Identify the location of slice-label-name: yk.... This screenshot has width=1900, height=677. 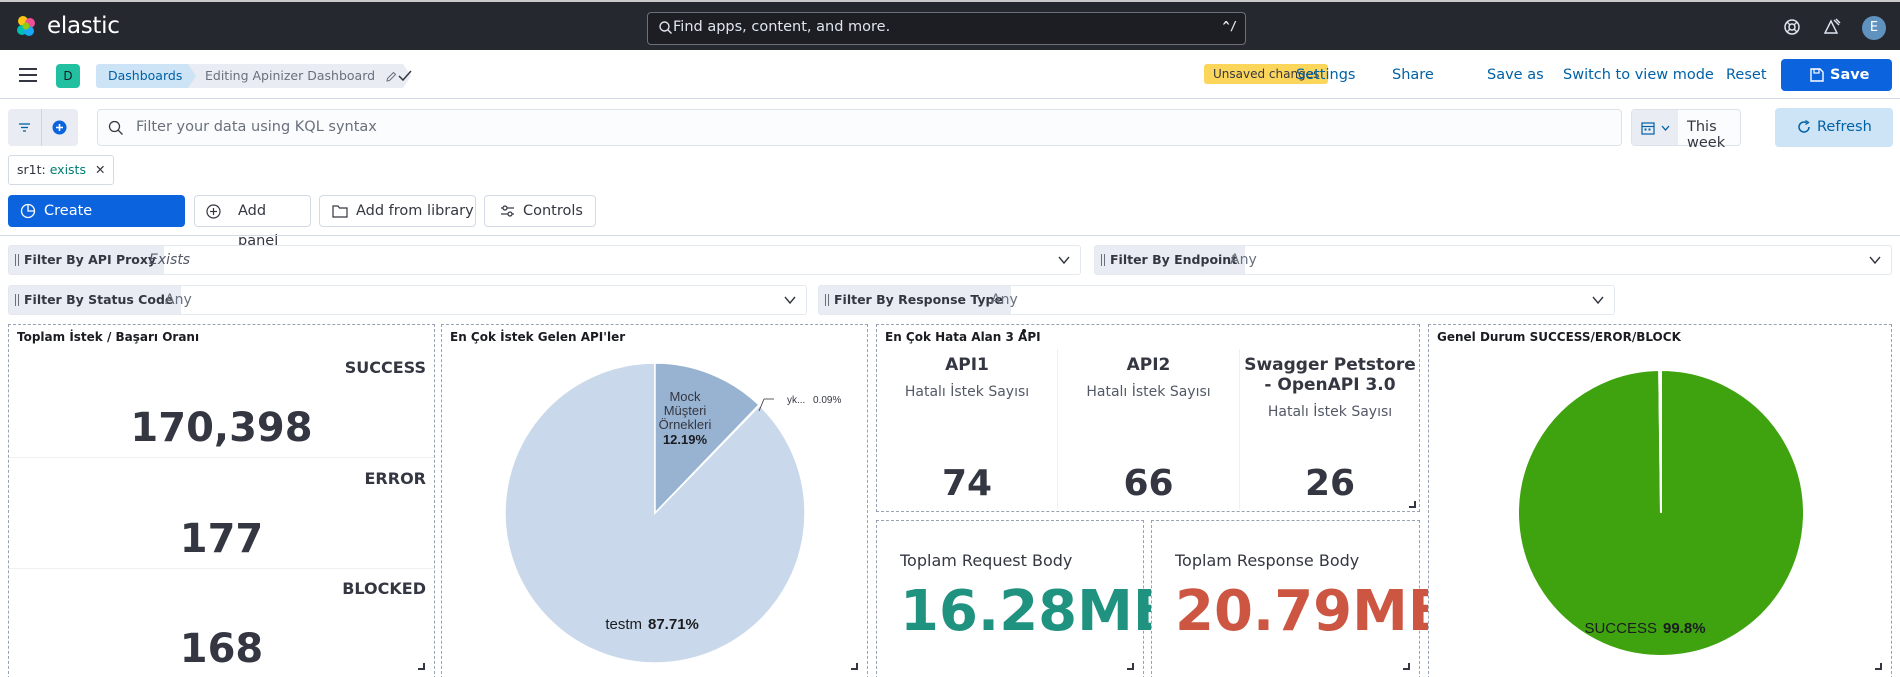
(796, 400).